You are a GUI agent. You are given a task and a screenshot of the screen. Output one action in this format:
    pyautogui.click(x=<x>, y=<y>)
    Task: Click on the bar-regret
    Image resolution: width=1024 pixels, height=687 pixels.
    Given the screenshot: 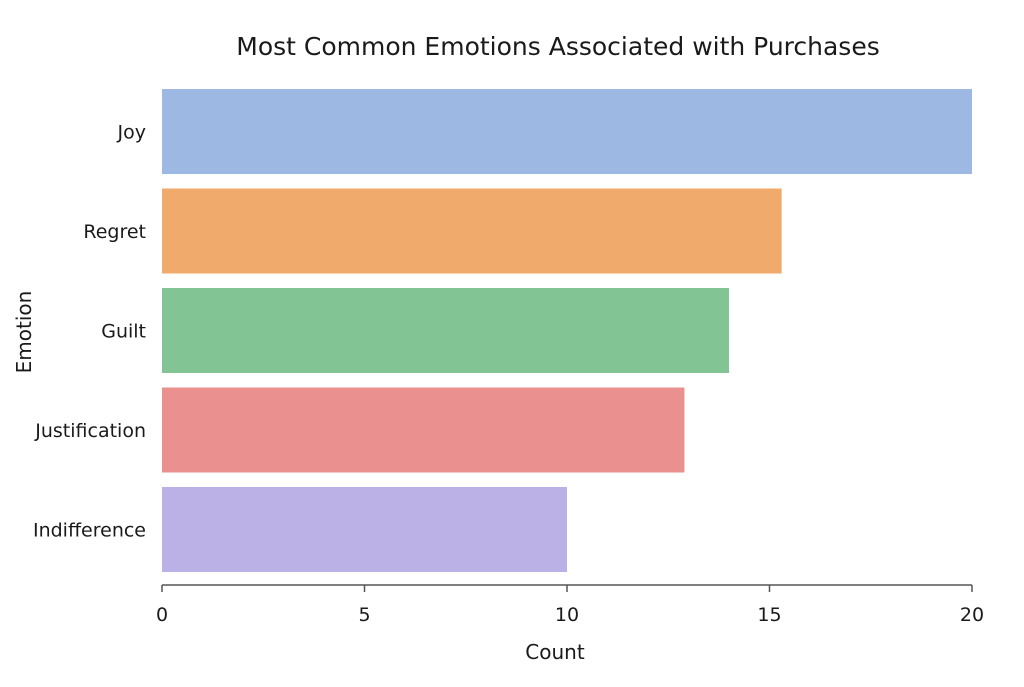 What is the action you would take?
    pyautogui.click(x=472, y=231)
    